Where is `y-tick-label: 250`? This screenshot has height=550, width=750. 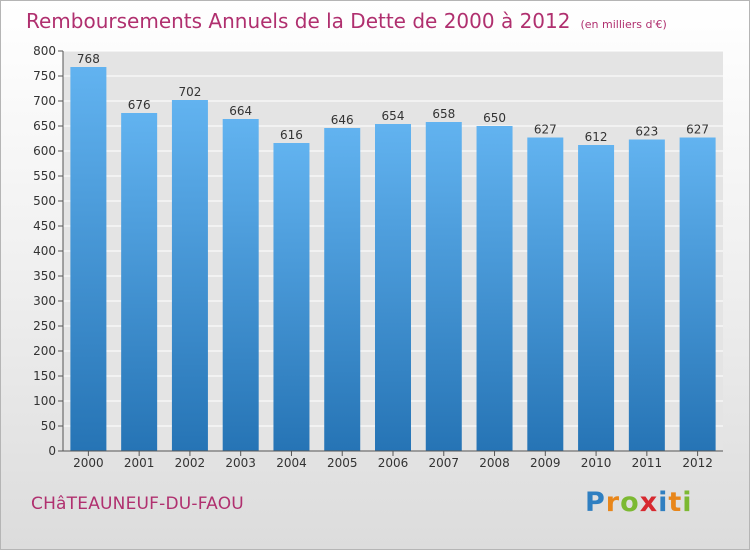 y-tick-label: 250 is located at coordinates (44, 326).